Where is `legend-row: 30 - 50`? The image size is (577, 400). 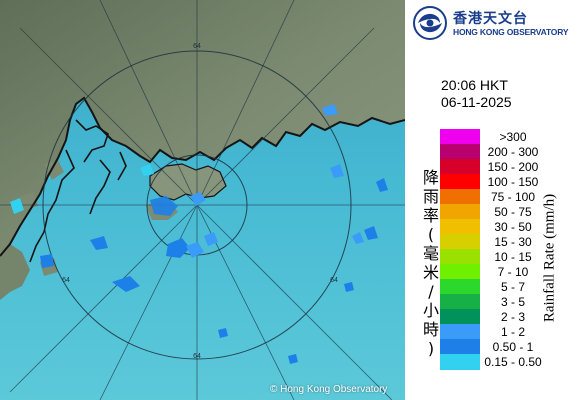 legend-row: 30 - 50 is located at coordinates (508, 227).